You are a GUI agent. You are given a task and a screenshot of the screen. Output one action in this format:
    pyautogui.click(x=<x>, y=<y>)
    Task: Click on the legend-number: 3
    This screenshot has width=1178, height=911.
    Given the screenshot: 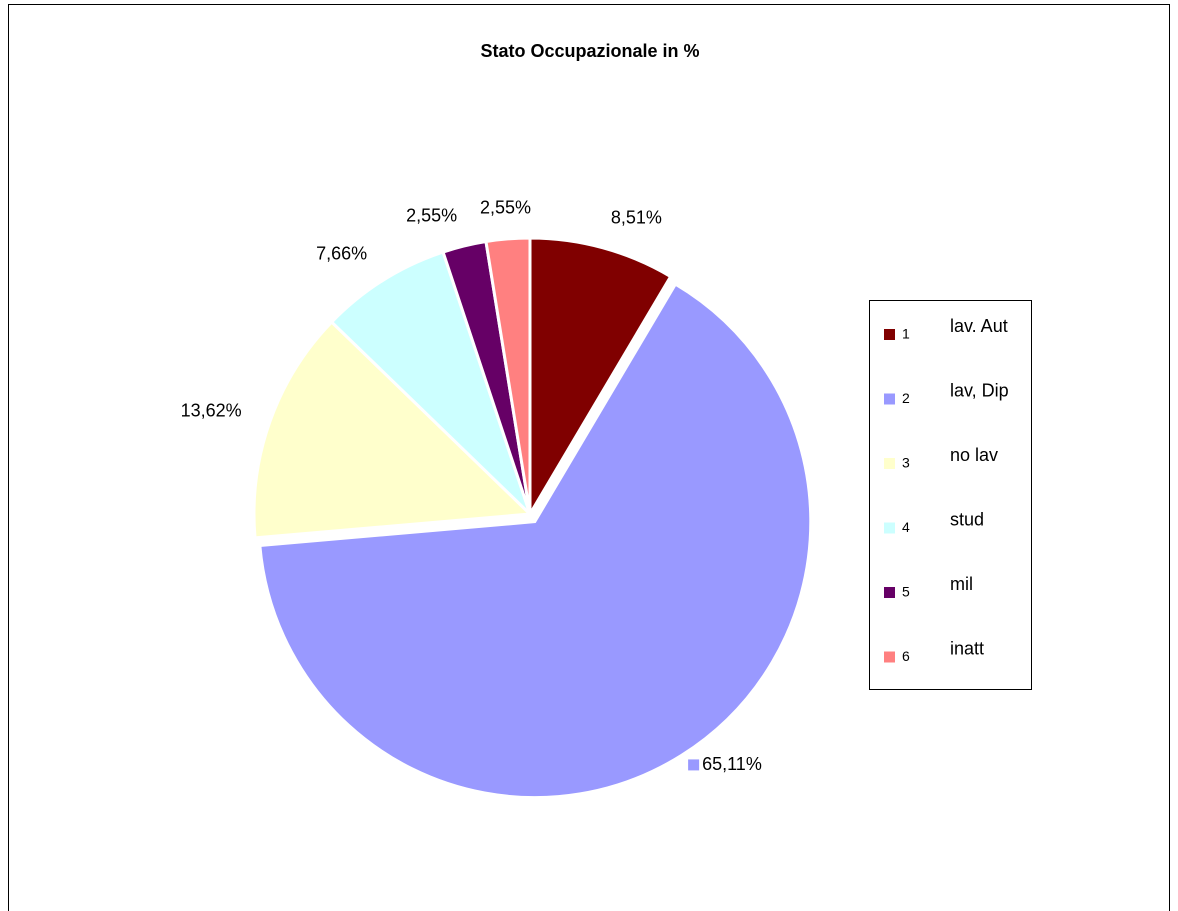 What is the action you would take?
    pyautogui.click(x=906, y=463)
    